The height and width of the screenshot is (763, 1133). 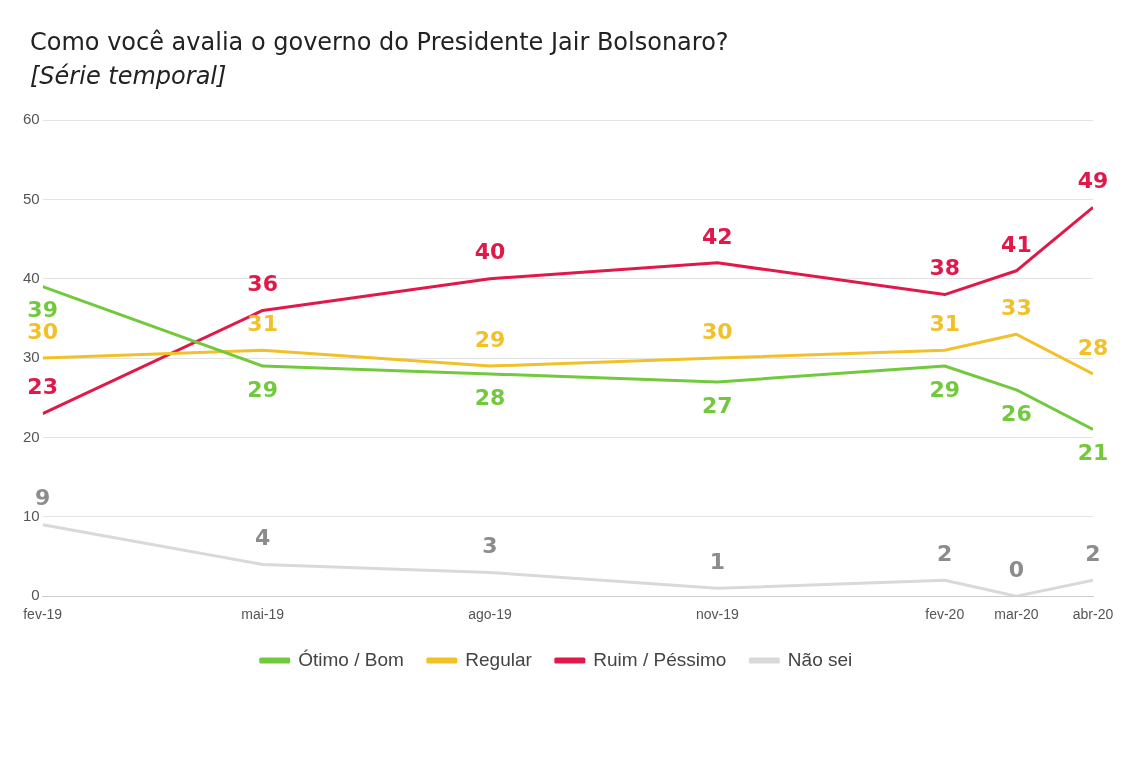 What do you see at coordinates (42, 387) in the screenshot?
I see `data-label: 23` at bounding box center [42, 387].